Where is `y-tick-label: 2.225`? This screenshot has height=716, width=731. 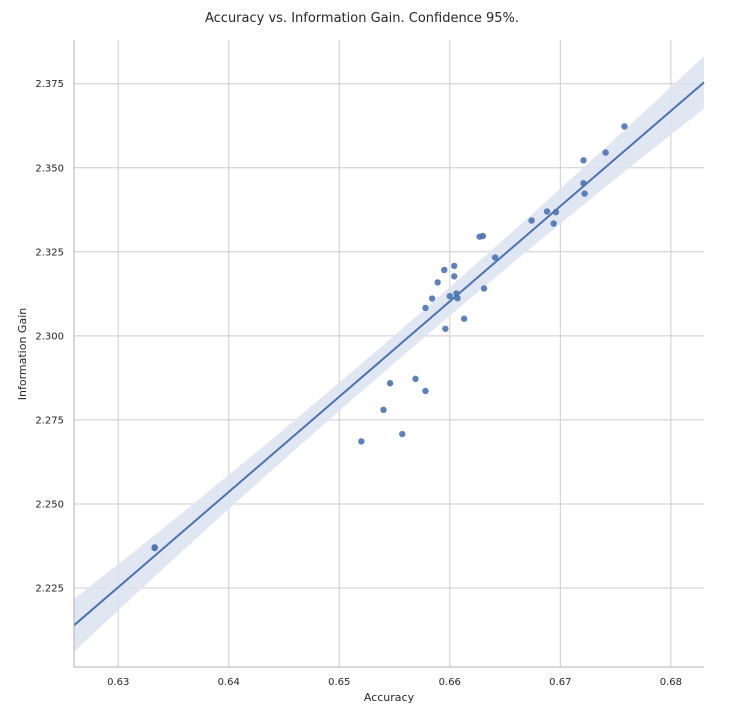
y-tick-label: 2.225 is located at coordinates (49, 588).